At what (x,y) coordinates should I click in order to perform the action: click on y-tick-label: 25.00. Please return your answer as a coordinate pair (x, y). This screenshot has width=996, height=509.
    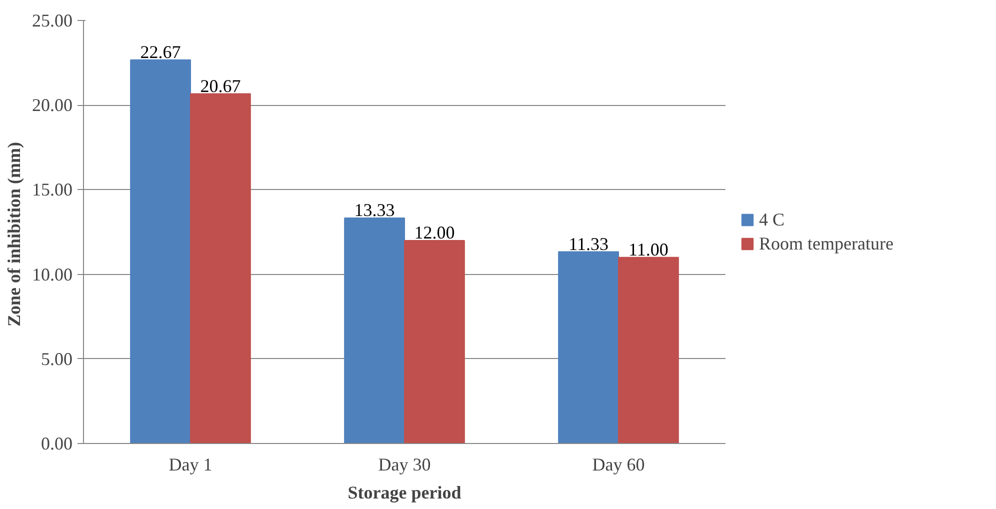
    Looking at the image, I should click on (52, 20).